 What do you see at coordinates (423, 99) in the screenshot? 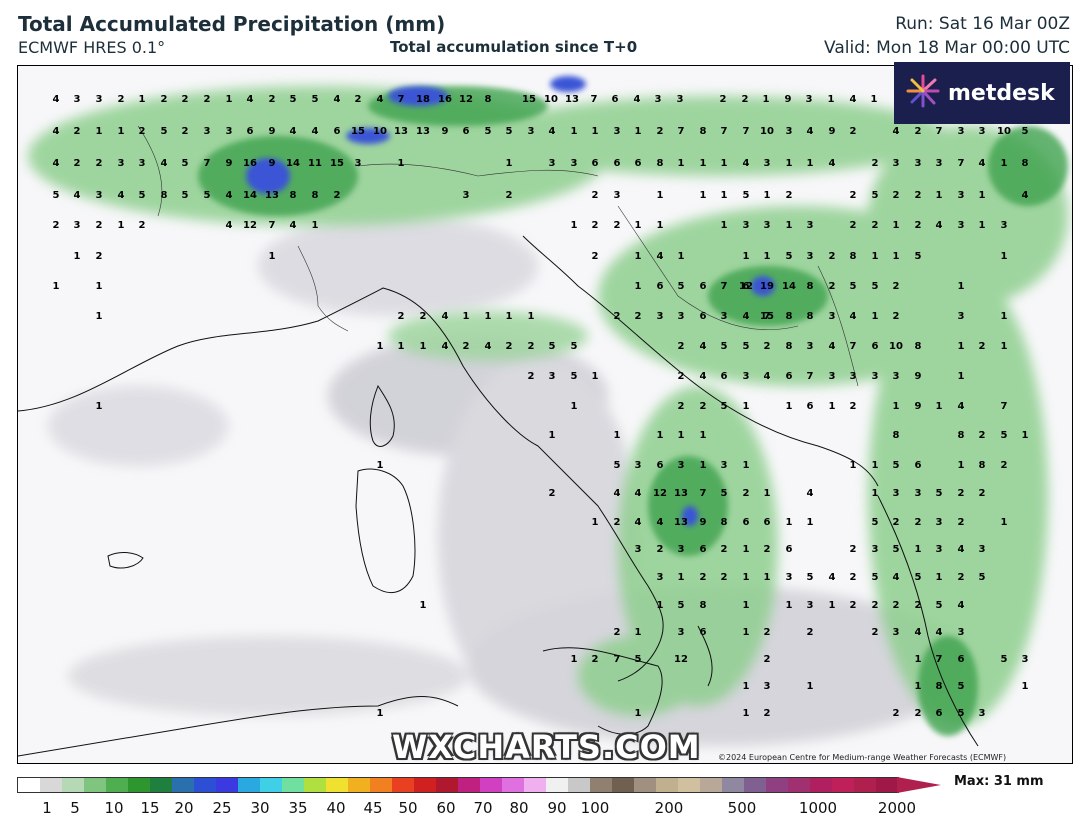
I see `precip-value-label: 18` at bounding box center [423, 99].